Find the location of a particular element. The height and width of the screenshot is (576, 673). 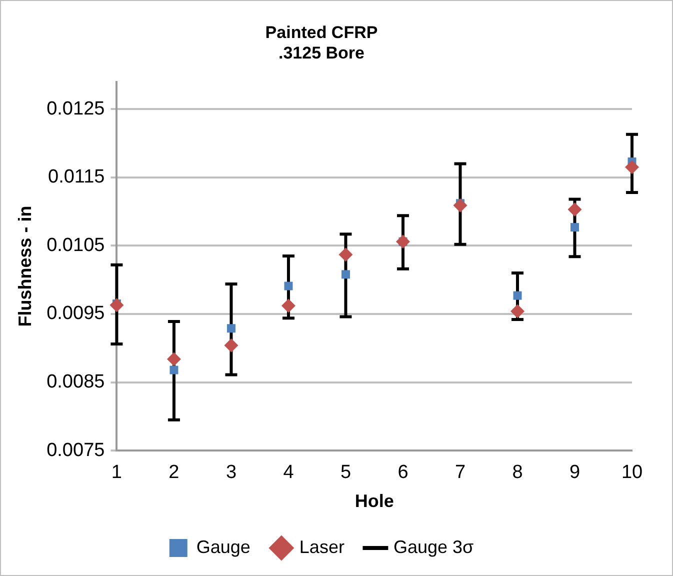

y-axis-title: Flushness - in is located at coordinates (24, 266).